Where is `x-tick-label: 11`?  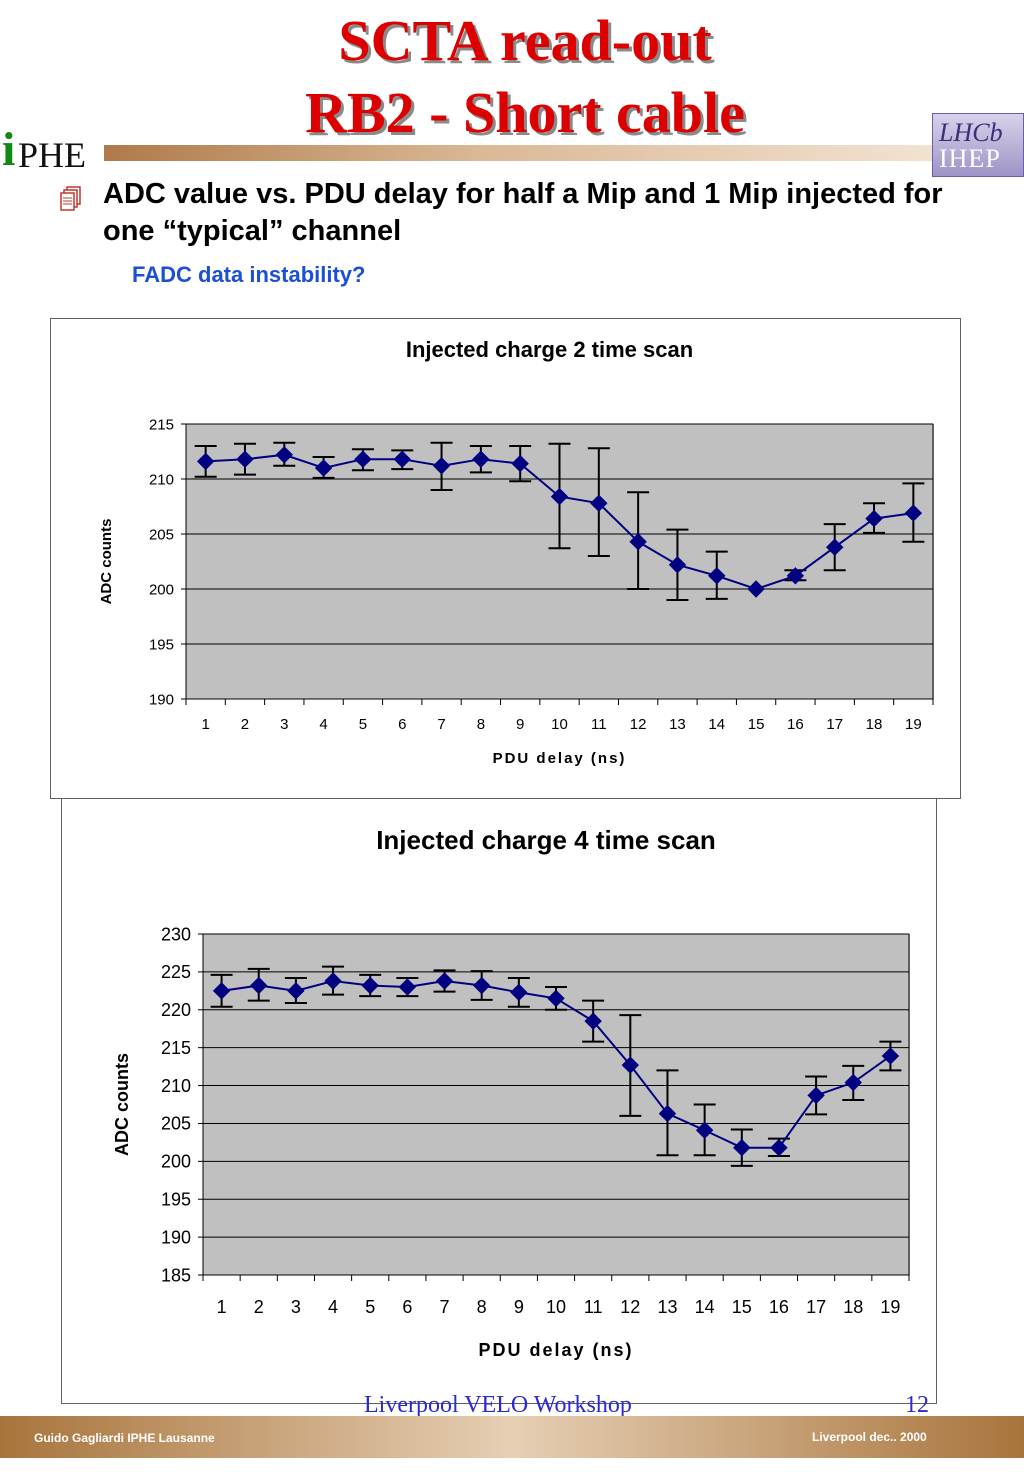 x-tick-label: 11 is located at coordinates (593, 1307).